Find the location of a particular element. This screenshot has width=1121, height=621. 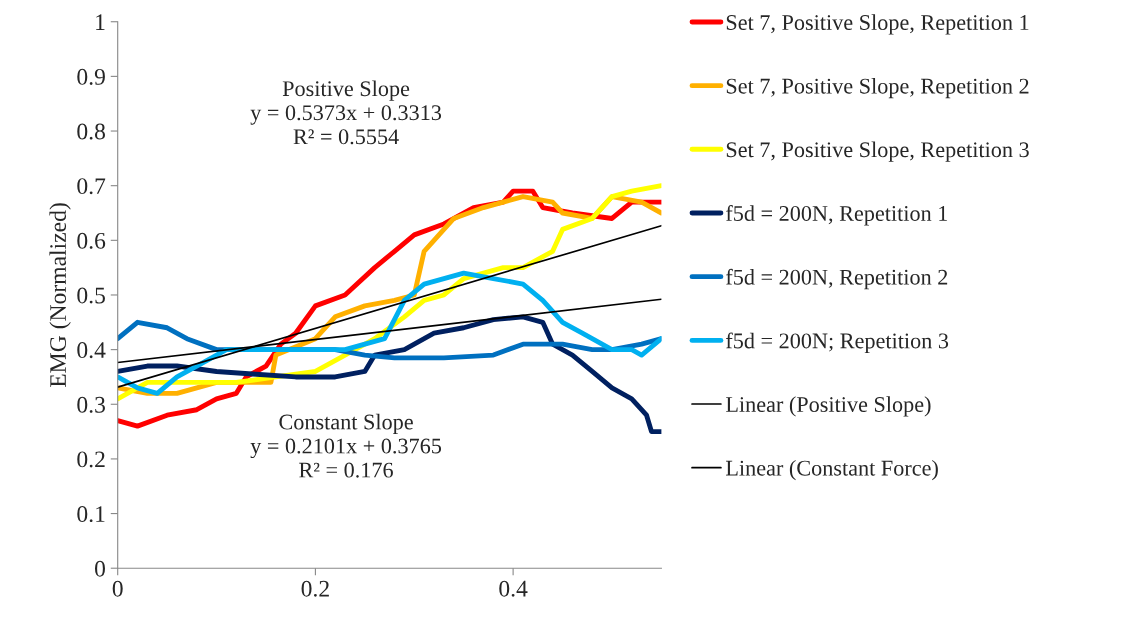

annotation: Positive Slope y = 0.5373x + 0.3313 R² = 0.5554 is located at coordinates (346, 112).